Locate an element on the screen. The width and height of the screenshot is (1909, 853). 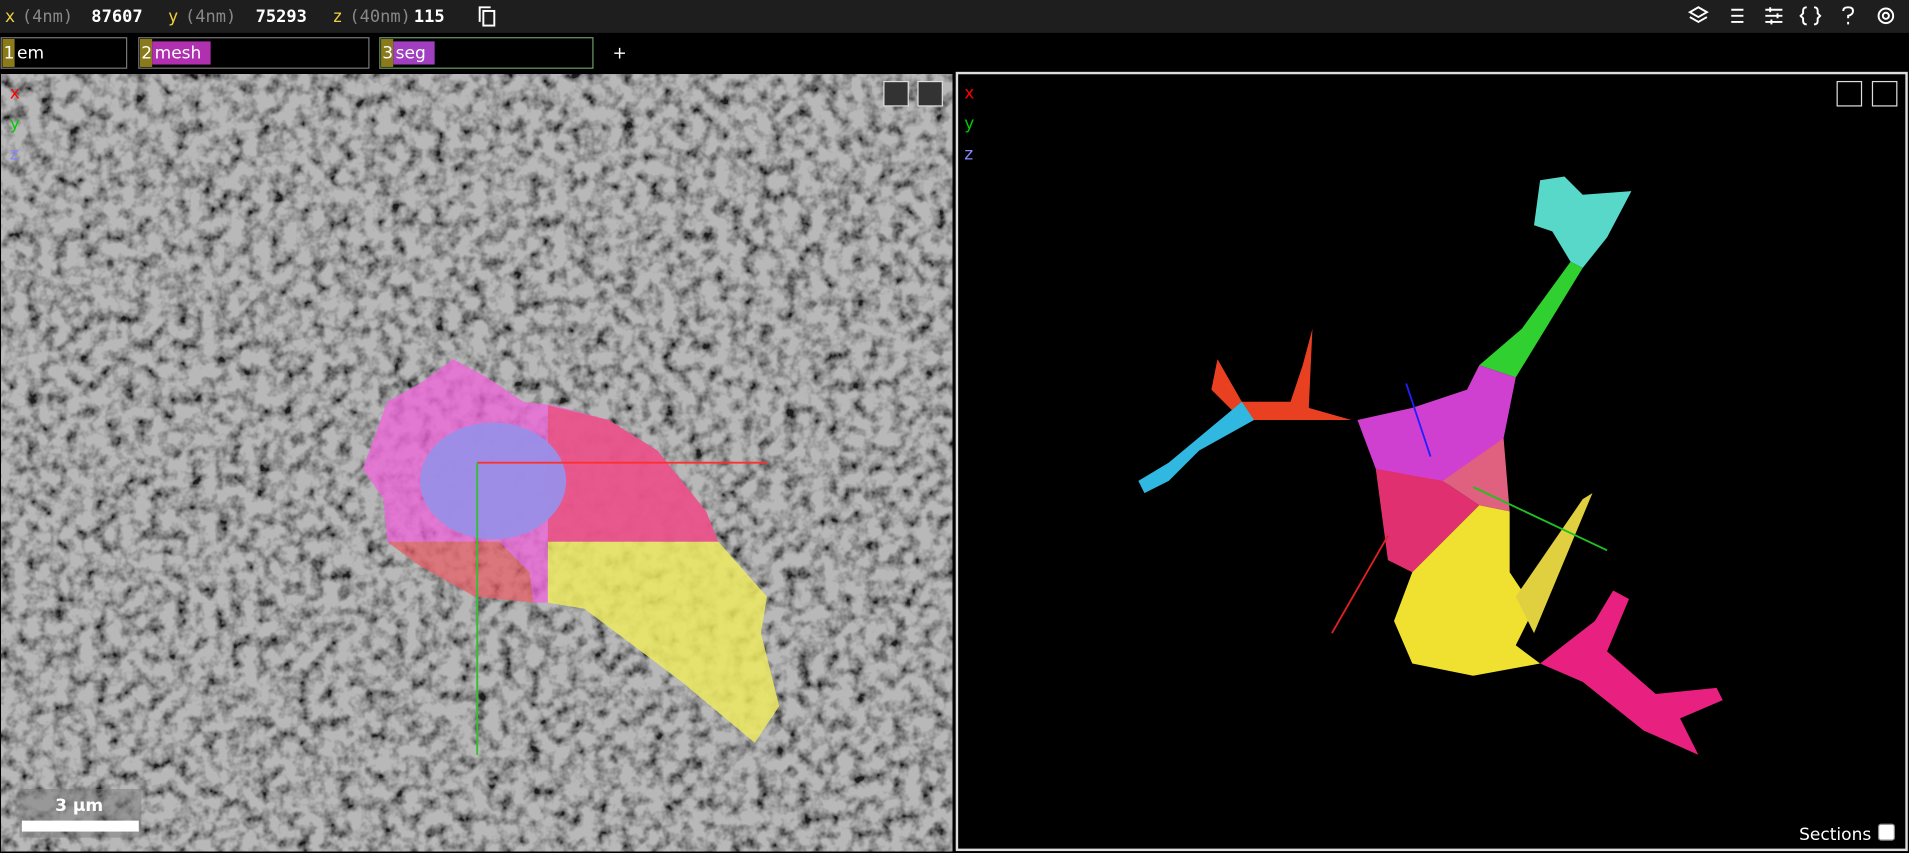
axis-z-3d is located at coordinates (1418, 420).